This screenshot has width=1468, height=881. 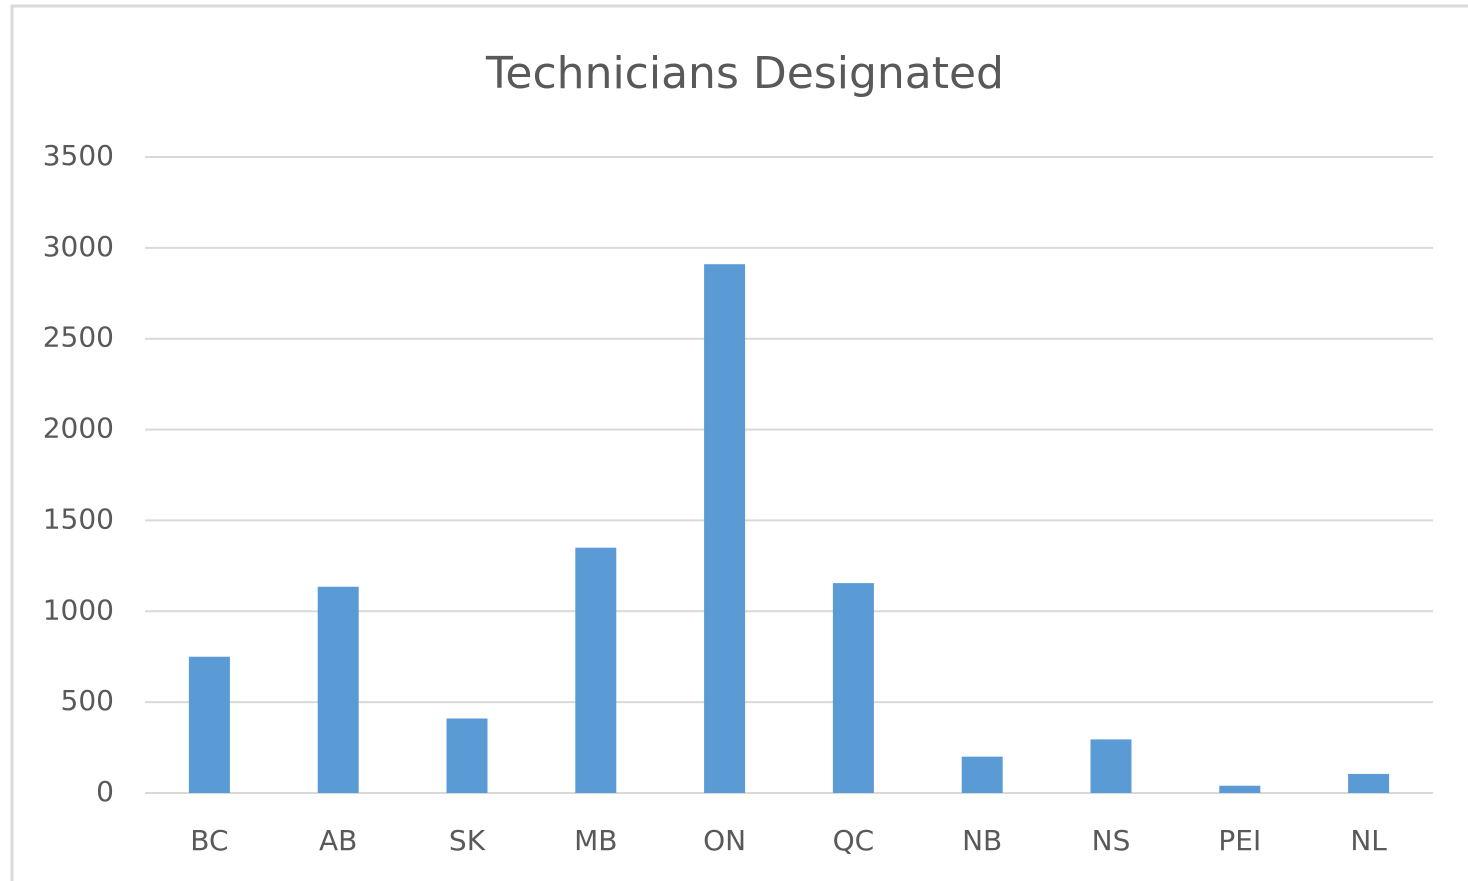 I want to click on y-tick-label: 3500, so click(x=78, y=155).